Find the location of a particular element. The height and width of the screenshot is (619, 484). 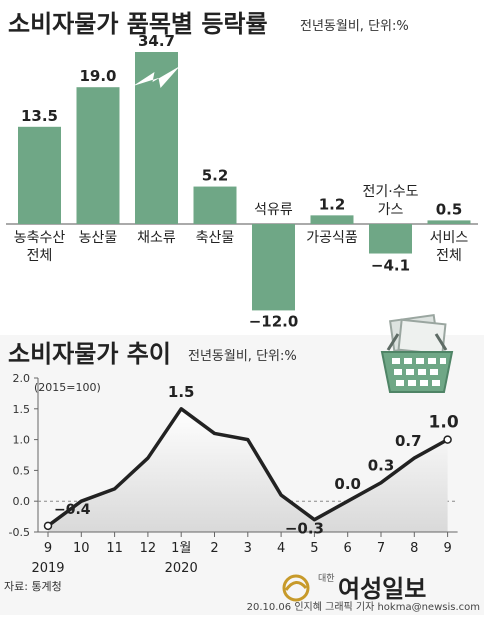

source-label: 자료: 통계청 is located at coordinates (33, 586).